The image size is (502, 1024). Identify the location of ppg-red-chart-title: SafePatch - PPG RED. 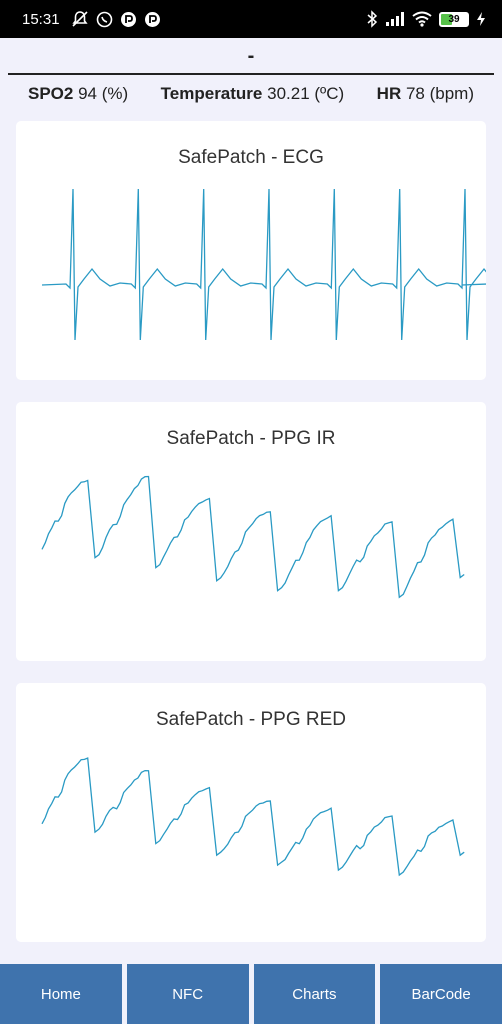
(251, 719).